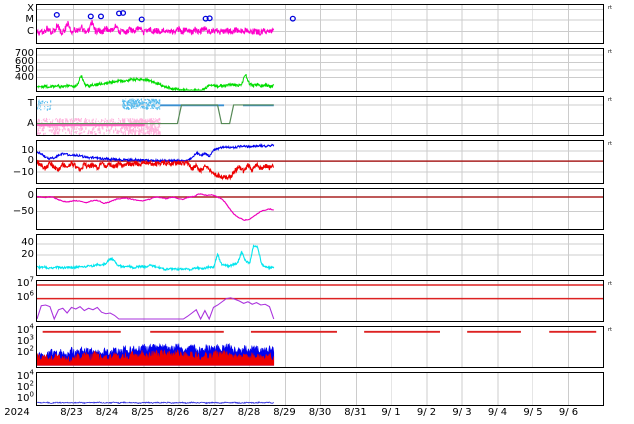 The image size is (634, 424). I want to click on panel-low-energy-particles, so click(320, 389).